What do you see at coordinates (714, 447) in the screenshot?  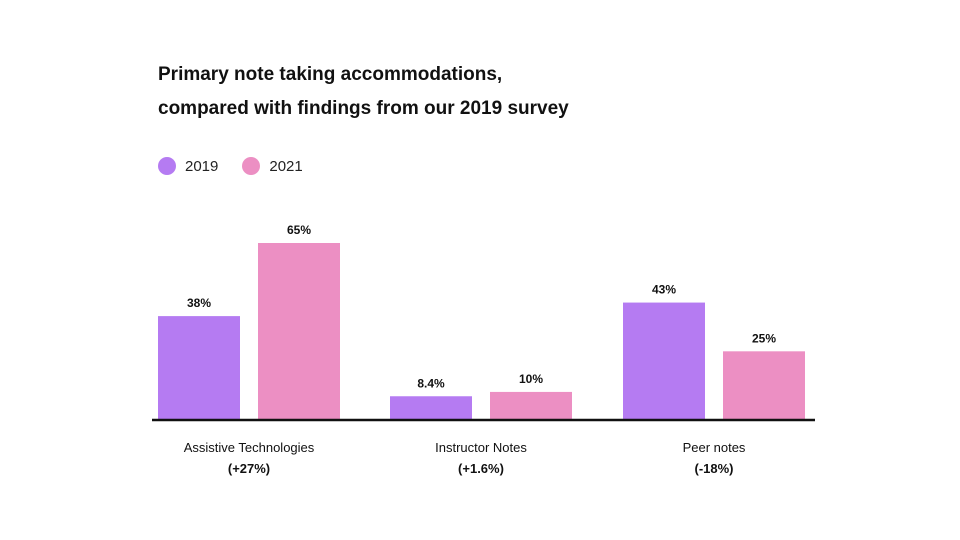 I see `category-label-peer-notes: Peer notes` at bounding box center [714, 447].